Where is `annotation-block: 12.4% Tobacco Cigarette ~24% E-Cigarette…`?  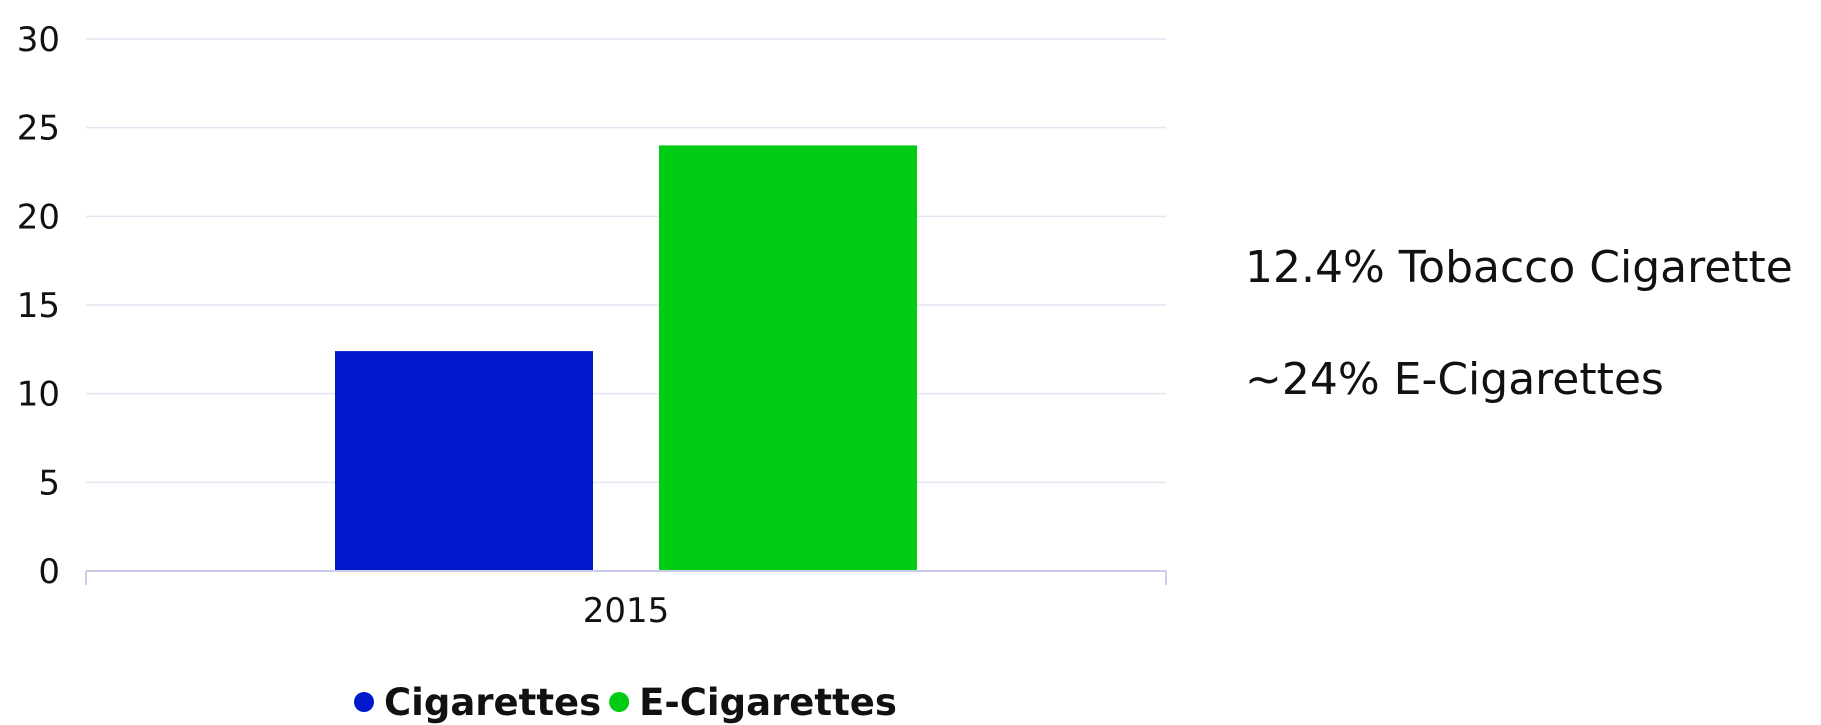 annotation-block: 12.4% Tobacco Cigarette ~24% E-Cigarette… is located at coordinates (1530, 324).